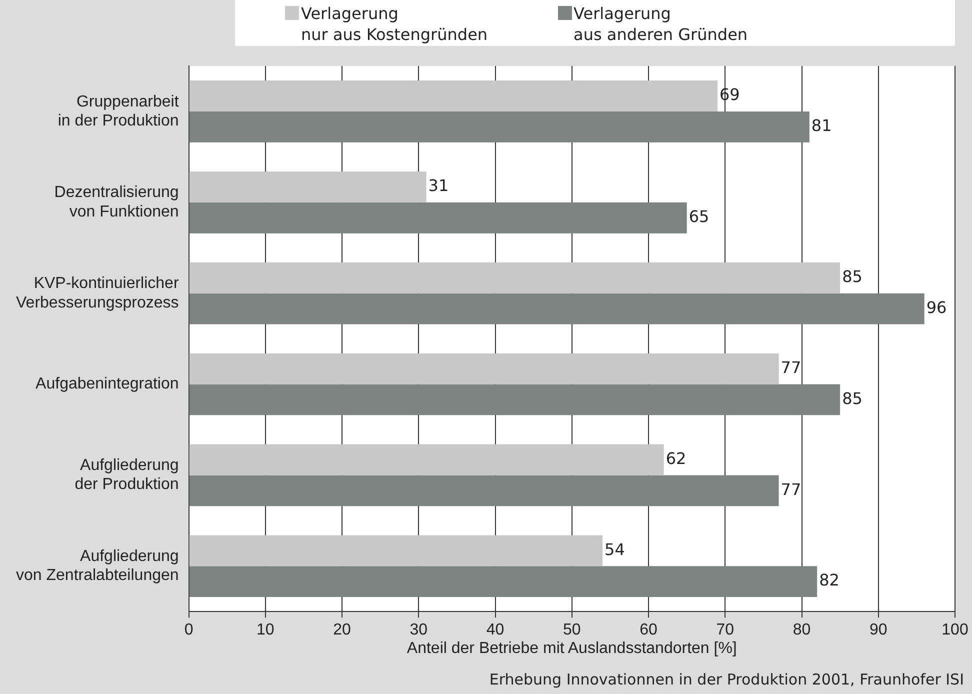 This screenshot has width=972, height=694. What do you see at coordinates (97, 566) in the screenshot?
I see `y-tick-label: Aufgliederung von Zentralabteilungen` at bounding box center [97, 566].